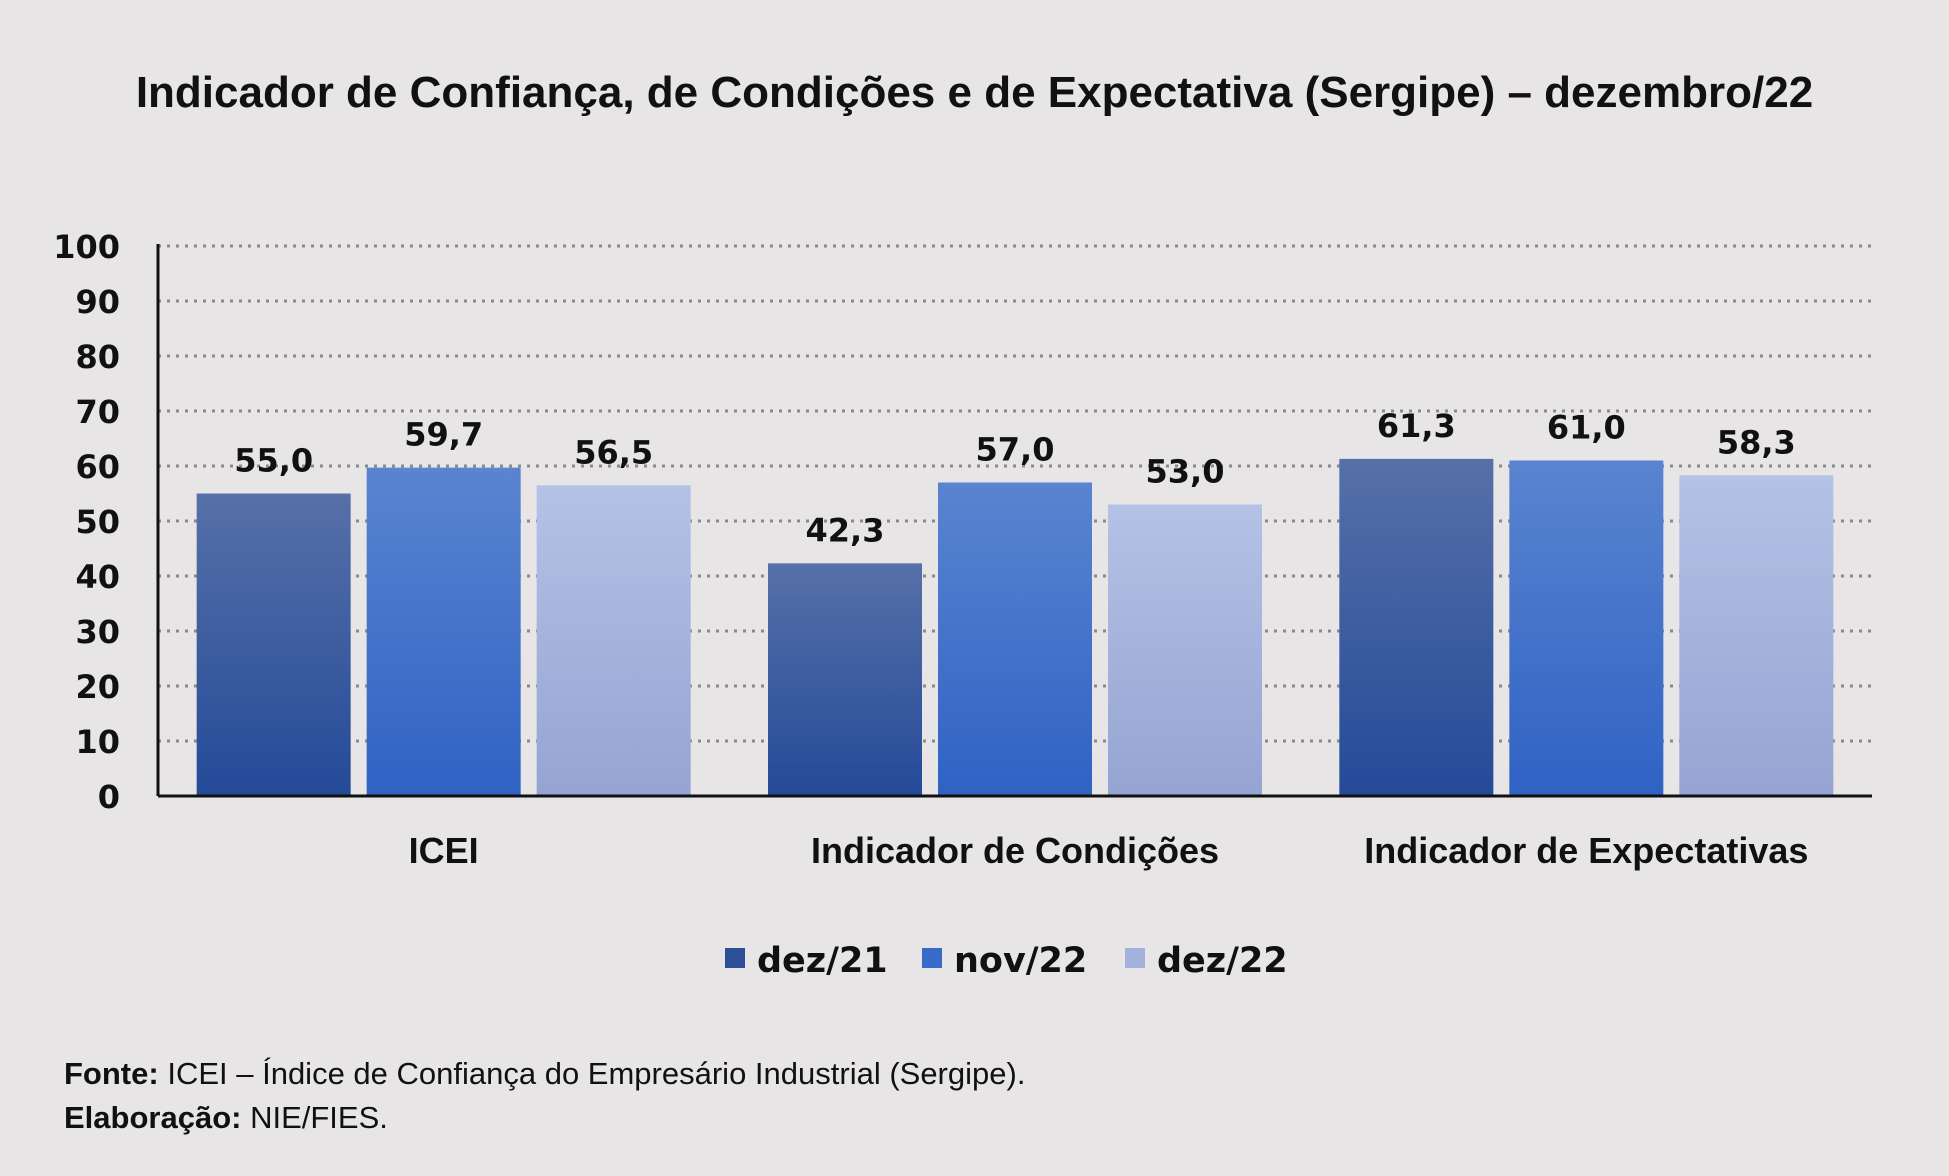 The image size is (1949, 1176). I want to click on x-category-label: Indicador de Expectativas, so click(1586, 850).